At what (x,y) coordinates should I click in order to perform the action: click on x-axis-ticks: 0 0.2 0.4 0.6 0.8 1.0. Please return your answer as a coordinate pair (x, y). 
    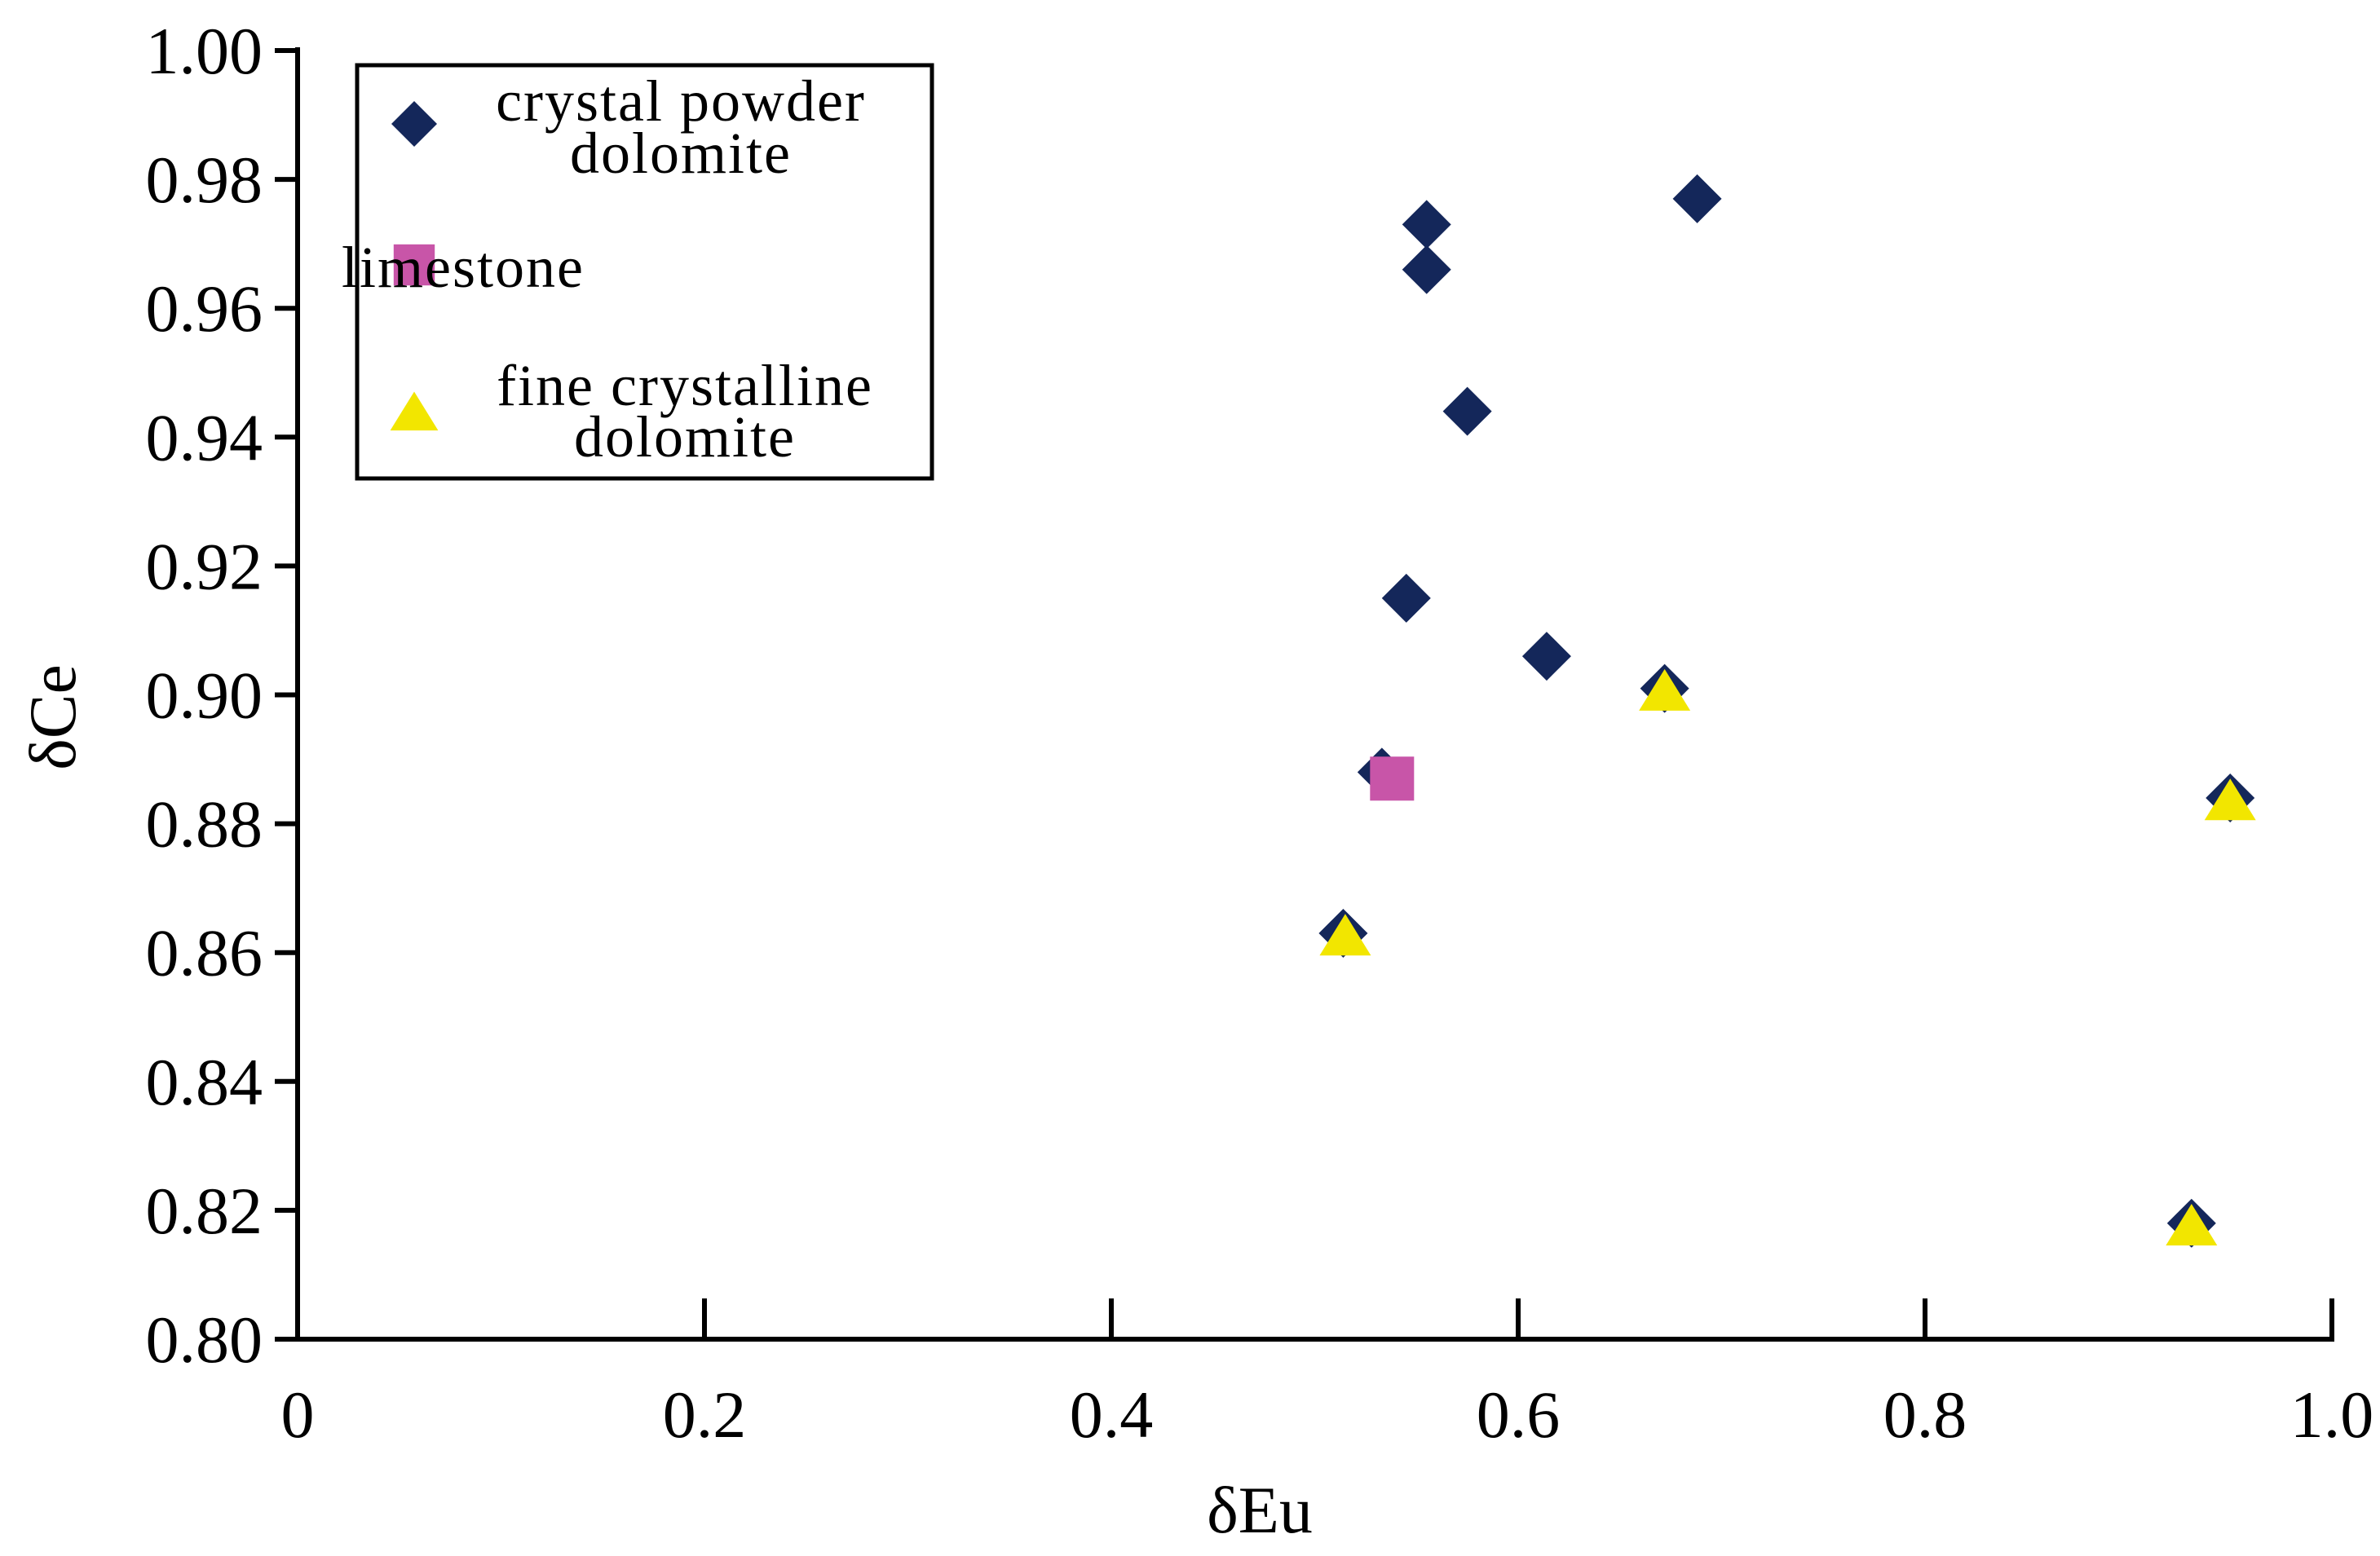
    Looking at the image, I should click on (1328, 1375).